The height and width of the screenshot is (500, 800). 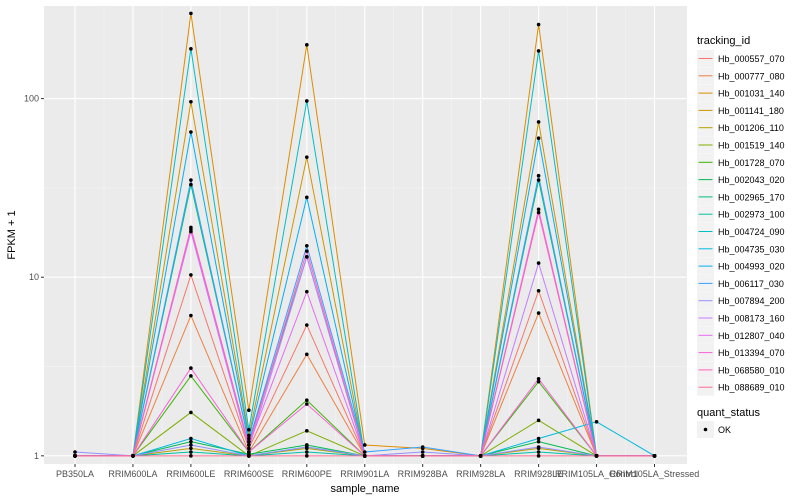 I want to click on x-tick-label: RRIM928BA, so click(x=423, y=474).